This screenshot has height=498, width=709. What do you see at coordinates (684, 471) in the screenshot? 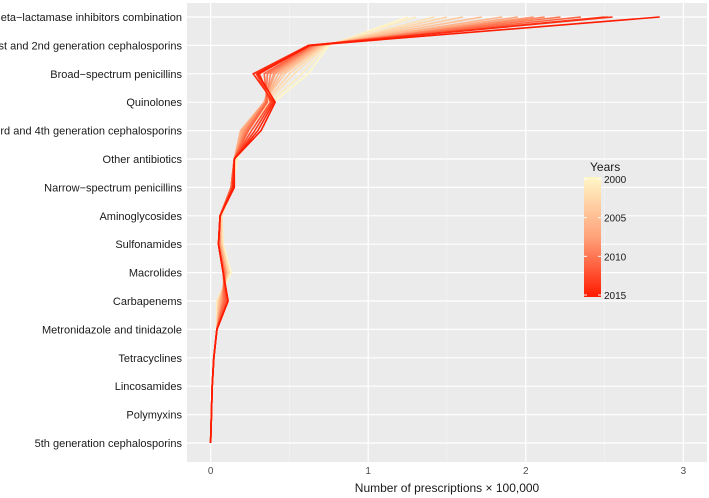
I see `x-tick-label: 3` at bounding box center [684, 471].